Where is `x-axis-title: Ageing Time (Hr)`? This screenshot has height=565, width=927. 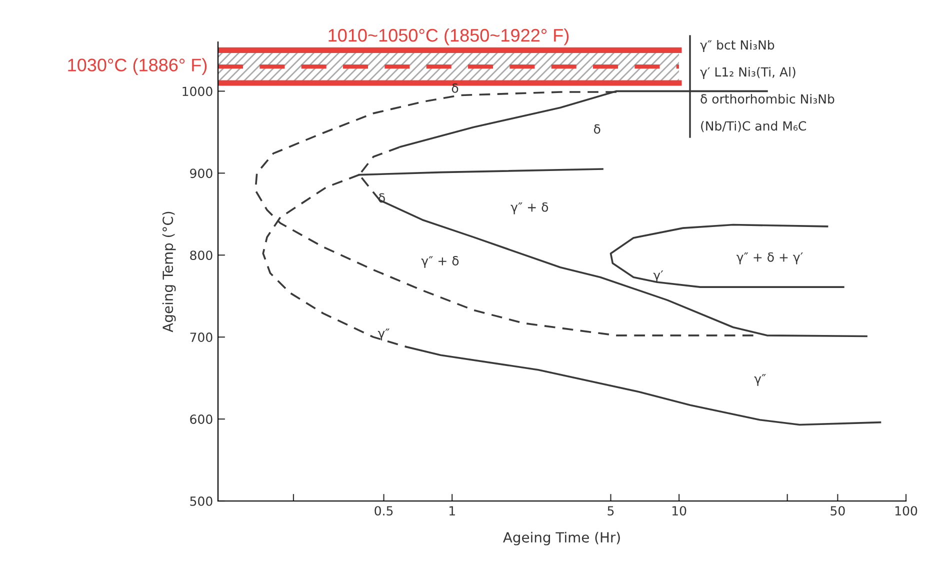
x-axis-title: Ageing Time (Hr) is located at coordinates (561, 539).